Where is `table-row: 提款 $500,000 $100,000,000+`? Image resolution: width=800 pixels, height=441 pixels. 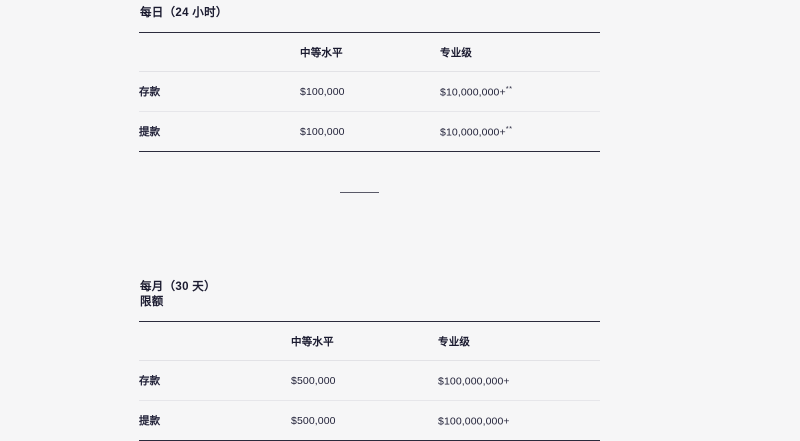 table-row: 提款 $500,000 $100,000,000+ is located at coordinates (369, 420).